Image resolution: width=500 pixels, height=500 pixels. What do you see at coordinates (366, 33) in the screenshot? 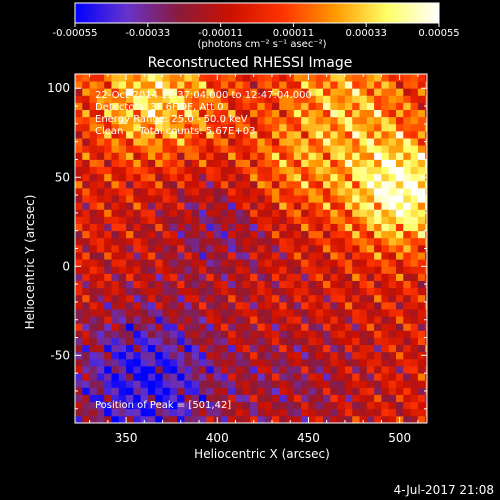
I see `colorbar-tick-label: 0.00033` at bounding box center [366, 33].